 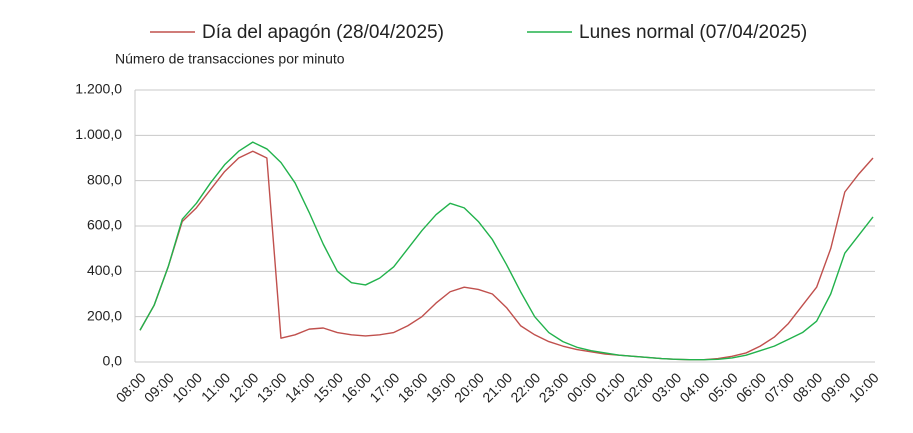 I want to click on y-tick-label: 400,0, so click(x=104, y=270).